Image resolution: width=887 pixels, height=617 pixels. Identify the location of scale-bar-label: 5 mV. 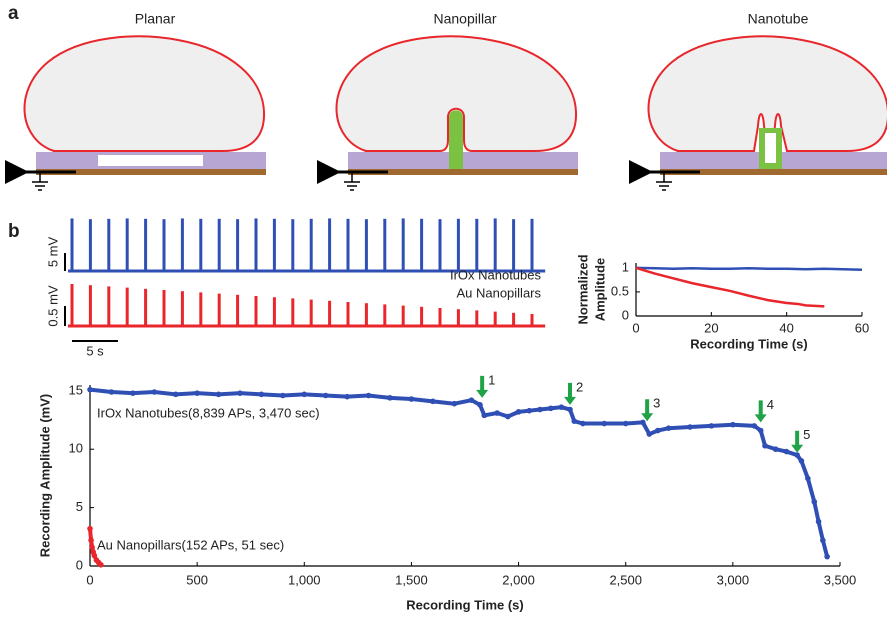
(52, 252).